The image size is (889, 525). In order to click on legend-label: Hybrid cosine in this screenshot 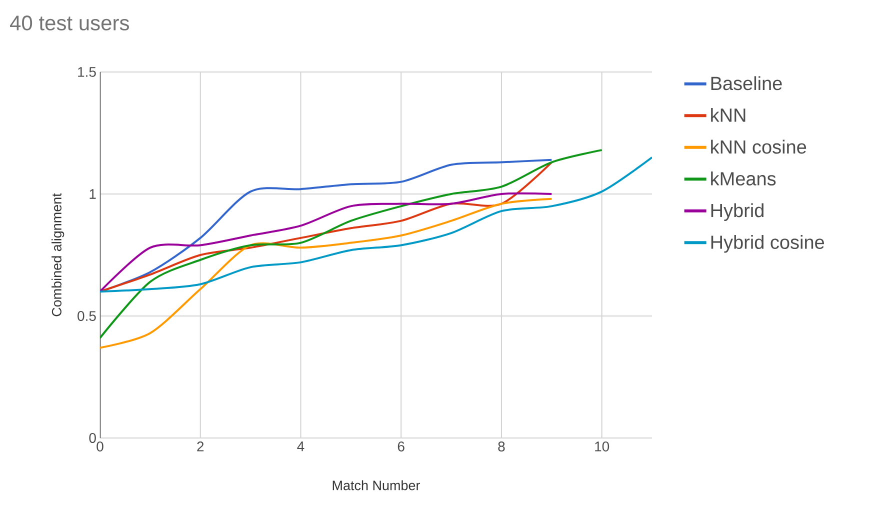, I will do `click(767, 244)`.